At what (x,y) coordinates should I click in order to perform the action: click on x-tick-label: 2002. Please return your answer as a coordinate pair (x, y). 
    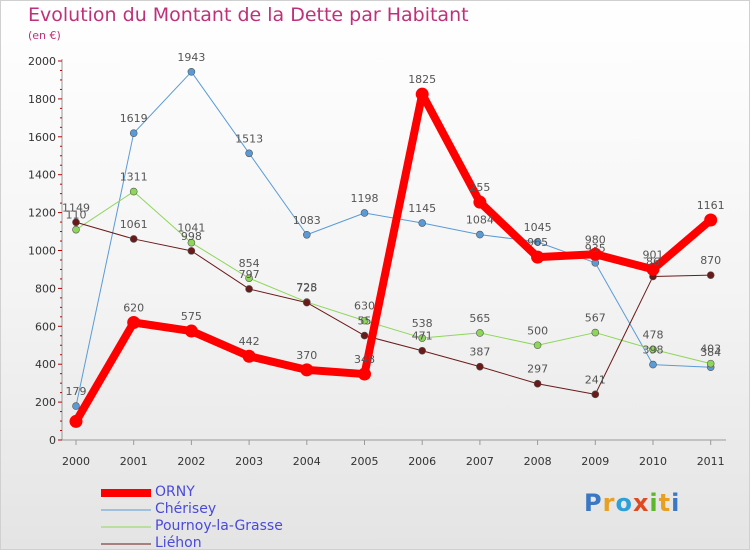
    Looking at the image, I should click on (191, 461).